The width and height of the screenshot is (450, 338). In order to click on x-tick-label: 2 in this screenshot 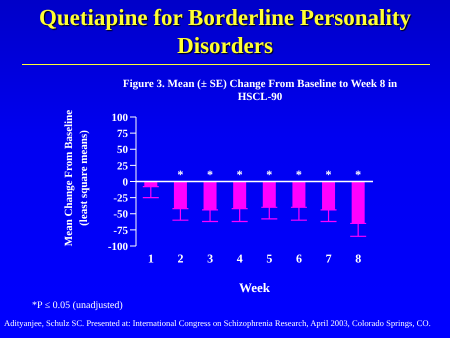, I will do `click(180, 259)`.